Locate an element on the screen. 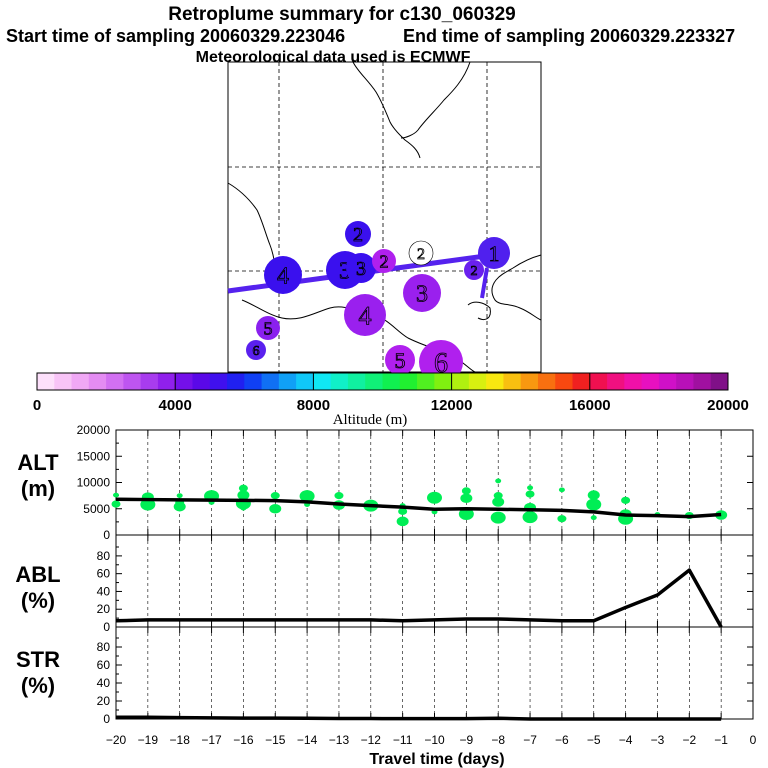 This screenshot has width=768, height=768. x-tick-label: −14 is located at coordinates (307, 740).